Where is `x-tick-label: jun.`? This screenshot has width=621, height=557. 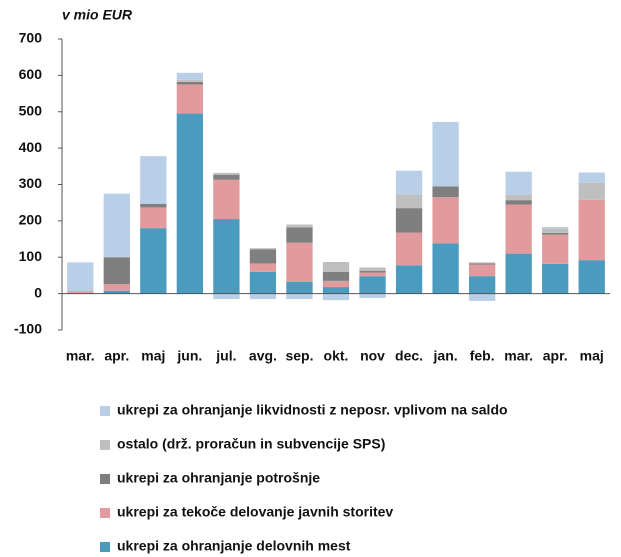 x-tick-label: jun. is located at coordinates (189, 356).